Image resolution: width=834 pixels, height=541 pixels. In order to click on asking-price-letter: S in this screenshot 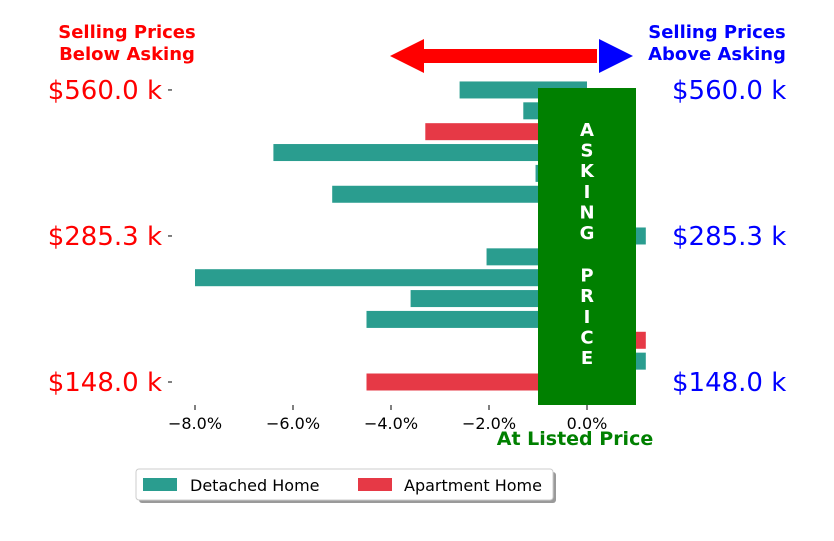, I will do `click(587, 151)`.